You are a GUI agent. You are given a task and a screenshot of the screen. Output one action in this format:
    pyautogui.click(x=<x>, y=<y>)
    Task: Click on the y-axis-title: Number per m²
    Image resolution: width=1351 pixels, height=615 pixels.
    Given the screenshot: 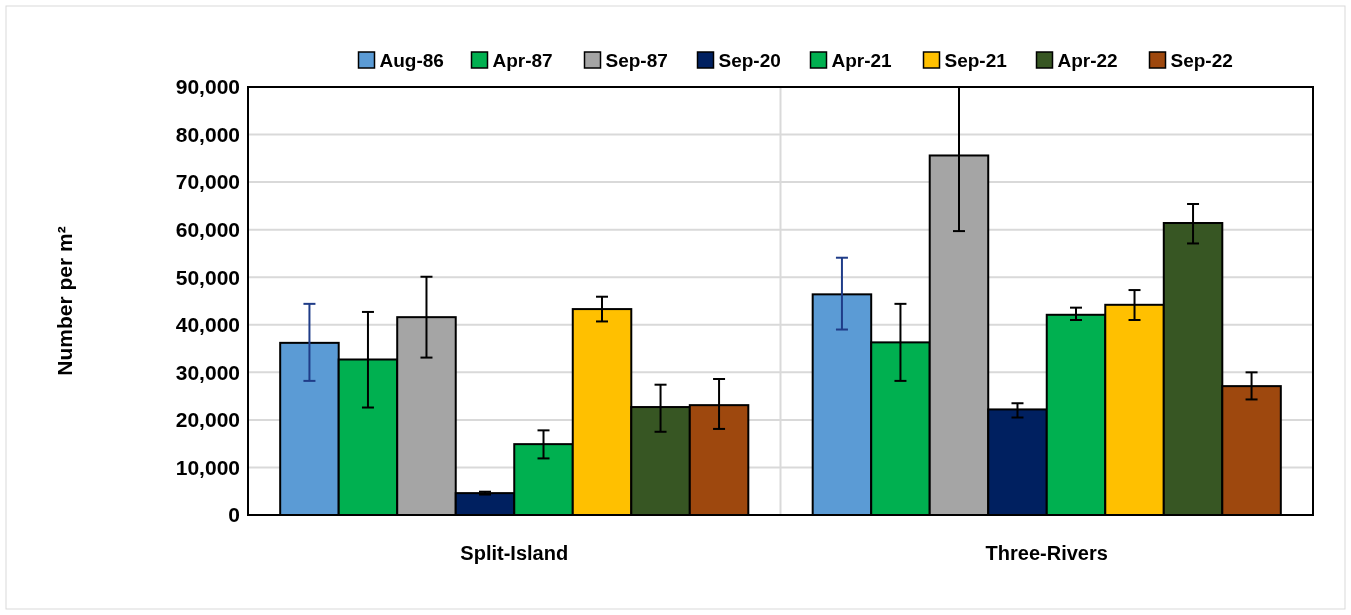 What is the action you would take?
    pyautogui.click(x=64, y=301)
    